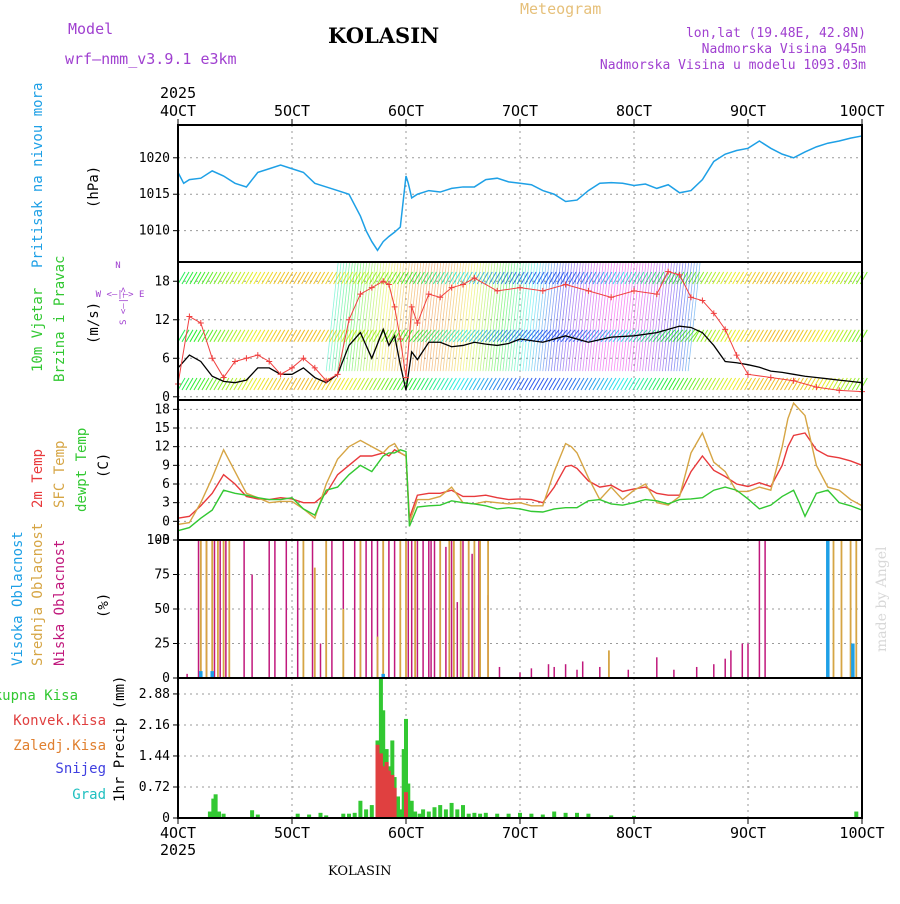 Image resolution: width=900 pixels, height=904 pixels. What do you see at coordinates (162, 609) in the screenshot?
I see `cloud-ytick-label: 50` at bounding box center [162, 609].